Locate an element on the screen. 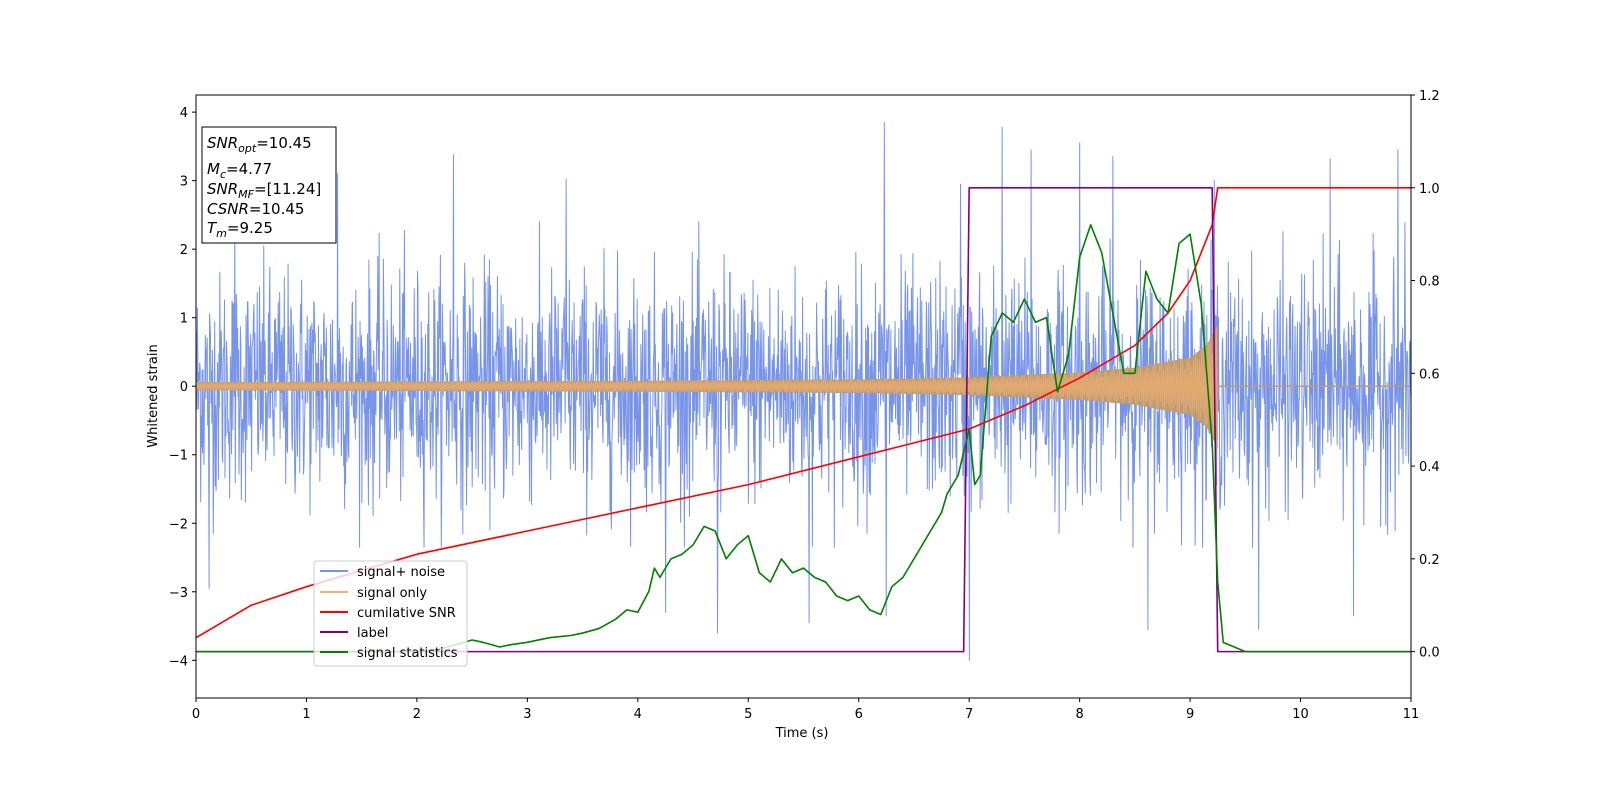 The height and width of the screenshot is (800, 1600). legend-label-label: label is located at coordinates (372, 633).